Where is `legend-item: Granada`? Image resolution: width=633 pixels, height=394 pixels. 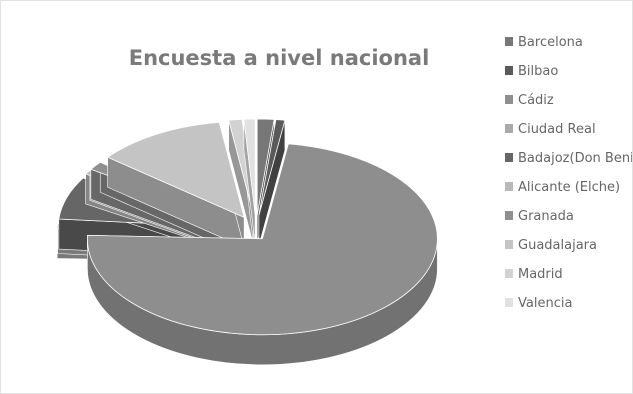 legend-item: Granada is located at coordinates (539, 216).